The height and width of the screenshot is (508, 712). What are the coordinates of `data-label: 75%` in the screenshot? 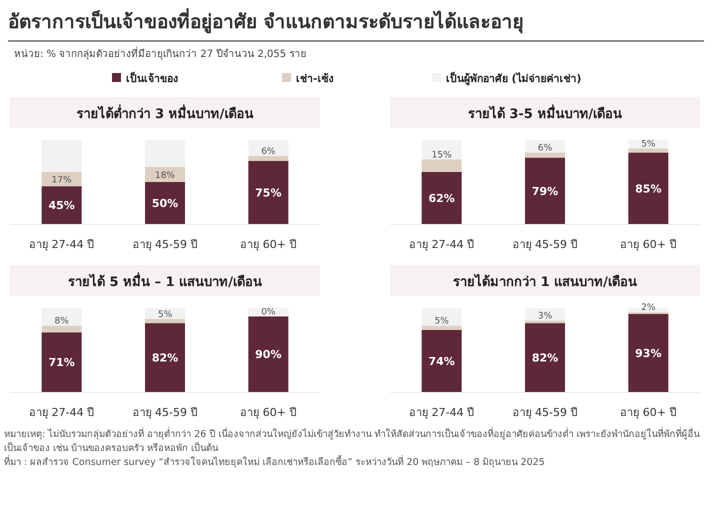 It's located at (268, 193).